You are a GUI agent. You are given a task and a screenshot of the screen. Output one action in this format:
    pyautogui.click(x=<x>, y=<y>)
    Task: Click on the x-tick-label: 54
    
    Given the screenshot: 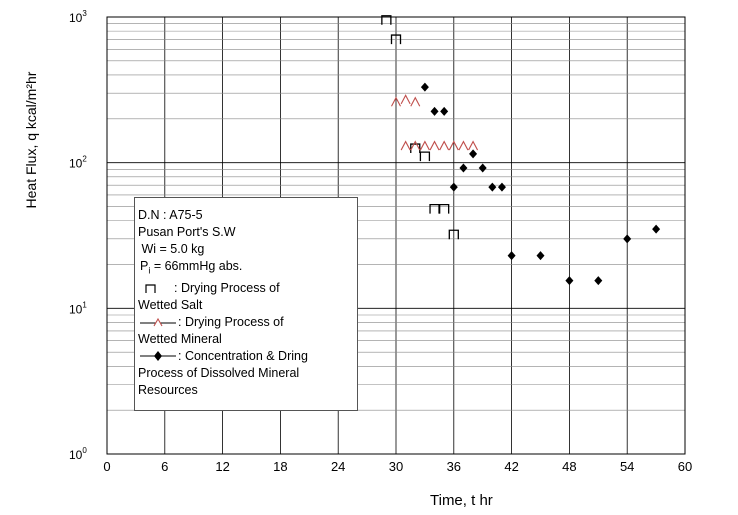 What is the action you would take?
    pyautogui.click(x=627, y=466)
    